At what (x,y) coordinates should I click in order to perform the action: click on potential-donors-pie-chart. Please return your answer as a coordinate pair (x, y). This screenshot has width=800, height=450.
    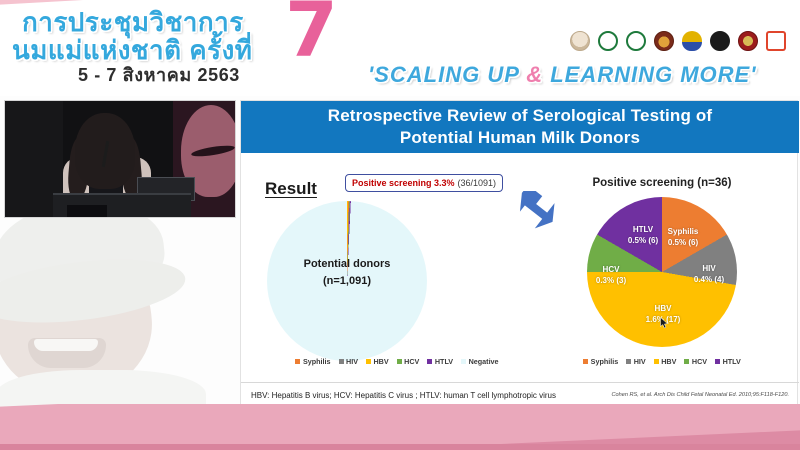
    Looking at the image, I should click on (347, 281).